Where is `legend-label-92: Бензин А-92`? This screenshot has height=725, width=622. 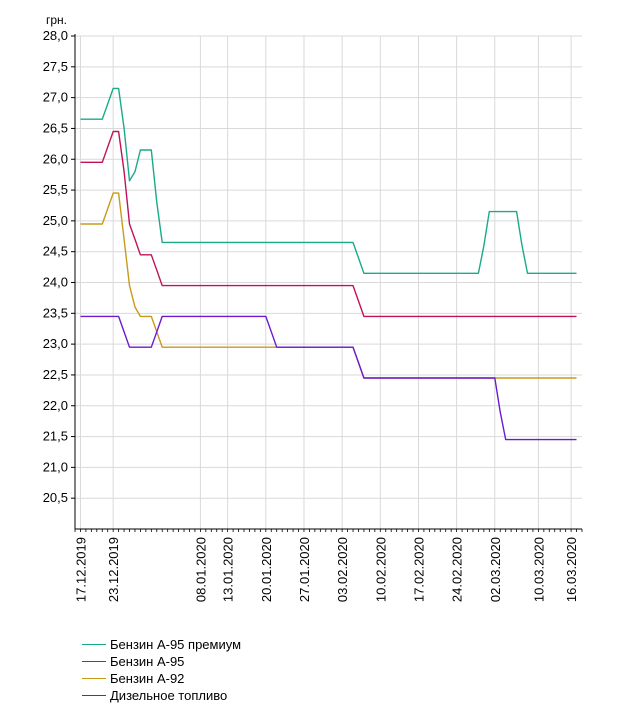
legend-label-92: Бензин А-92 is located at coordinates (147, 678).